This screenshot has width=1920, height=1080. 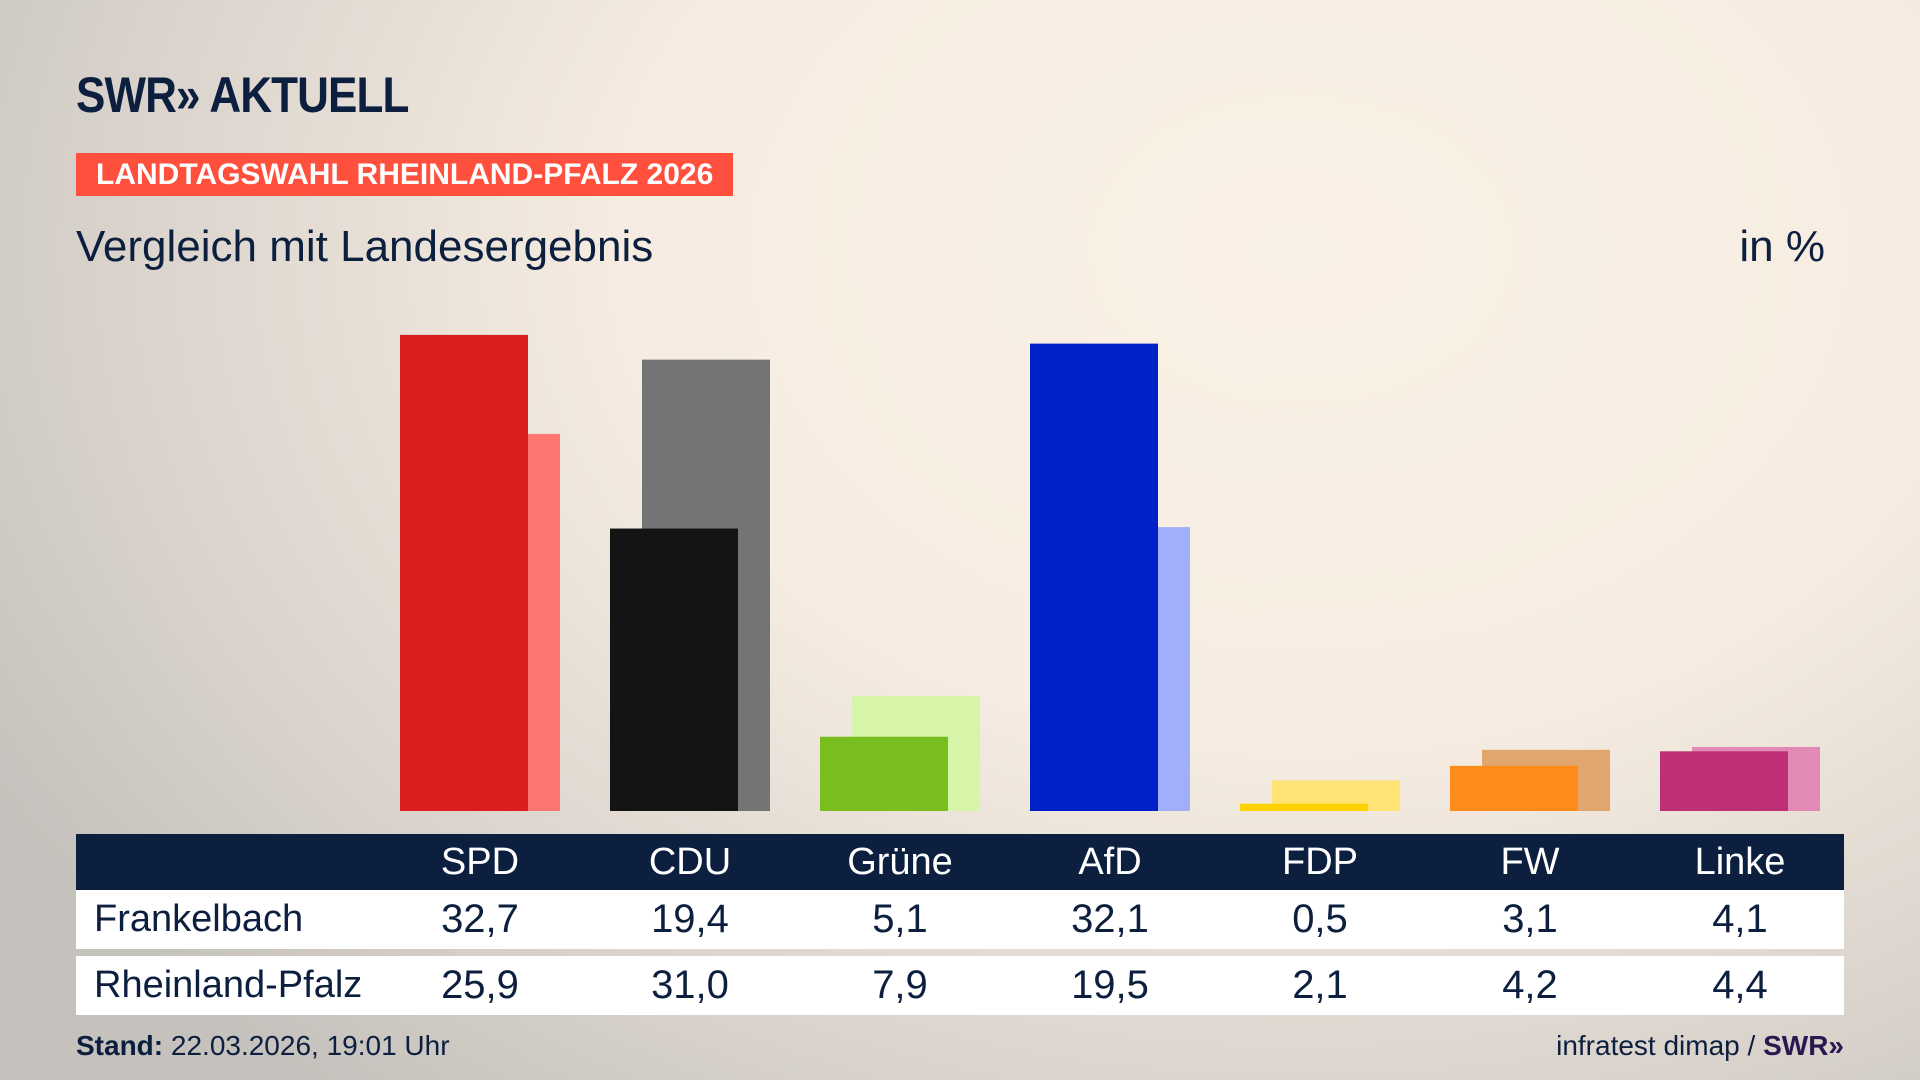 I want to click on value-cell: 4,1, so click(x=1740, y=919).